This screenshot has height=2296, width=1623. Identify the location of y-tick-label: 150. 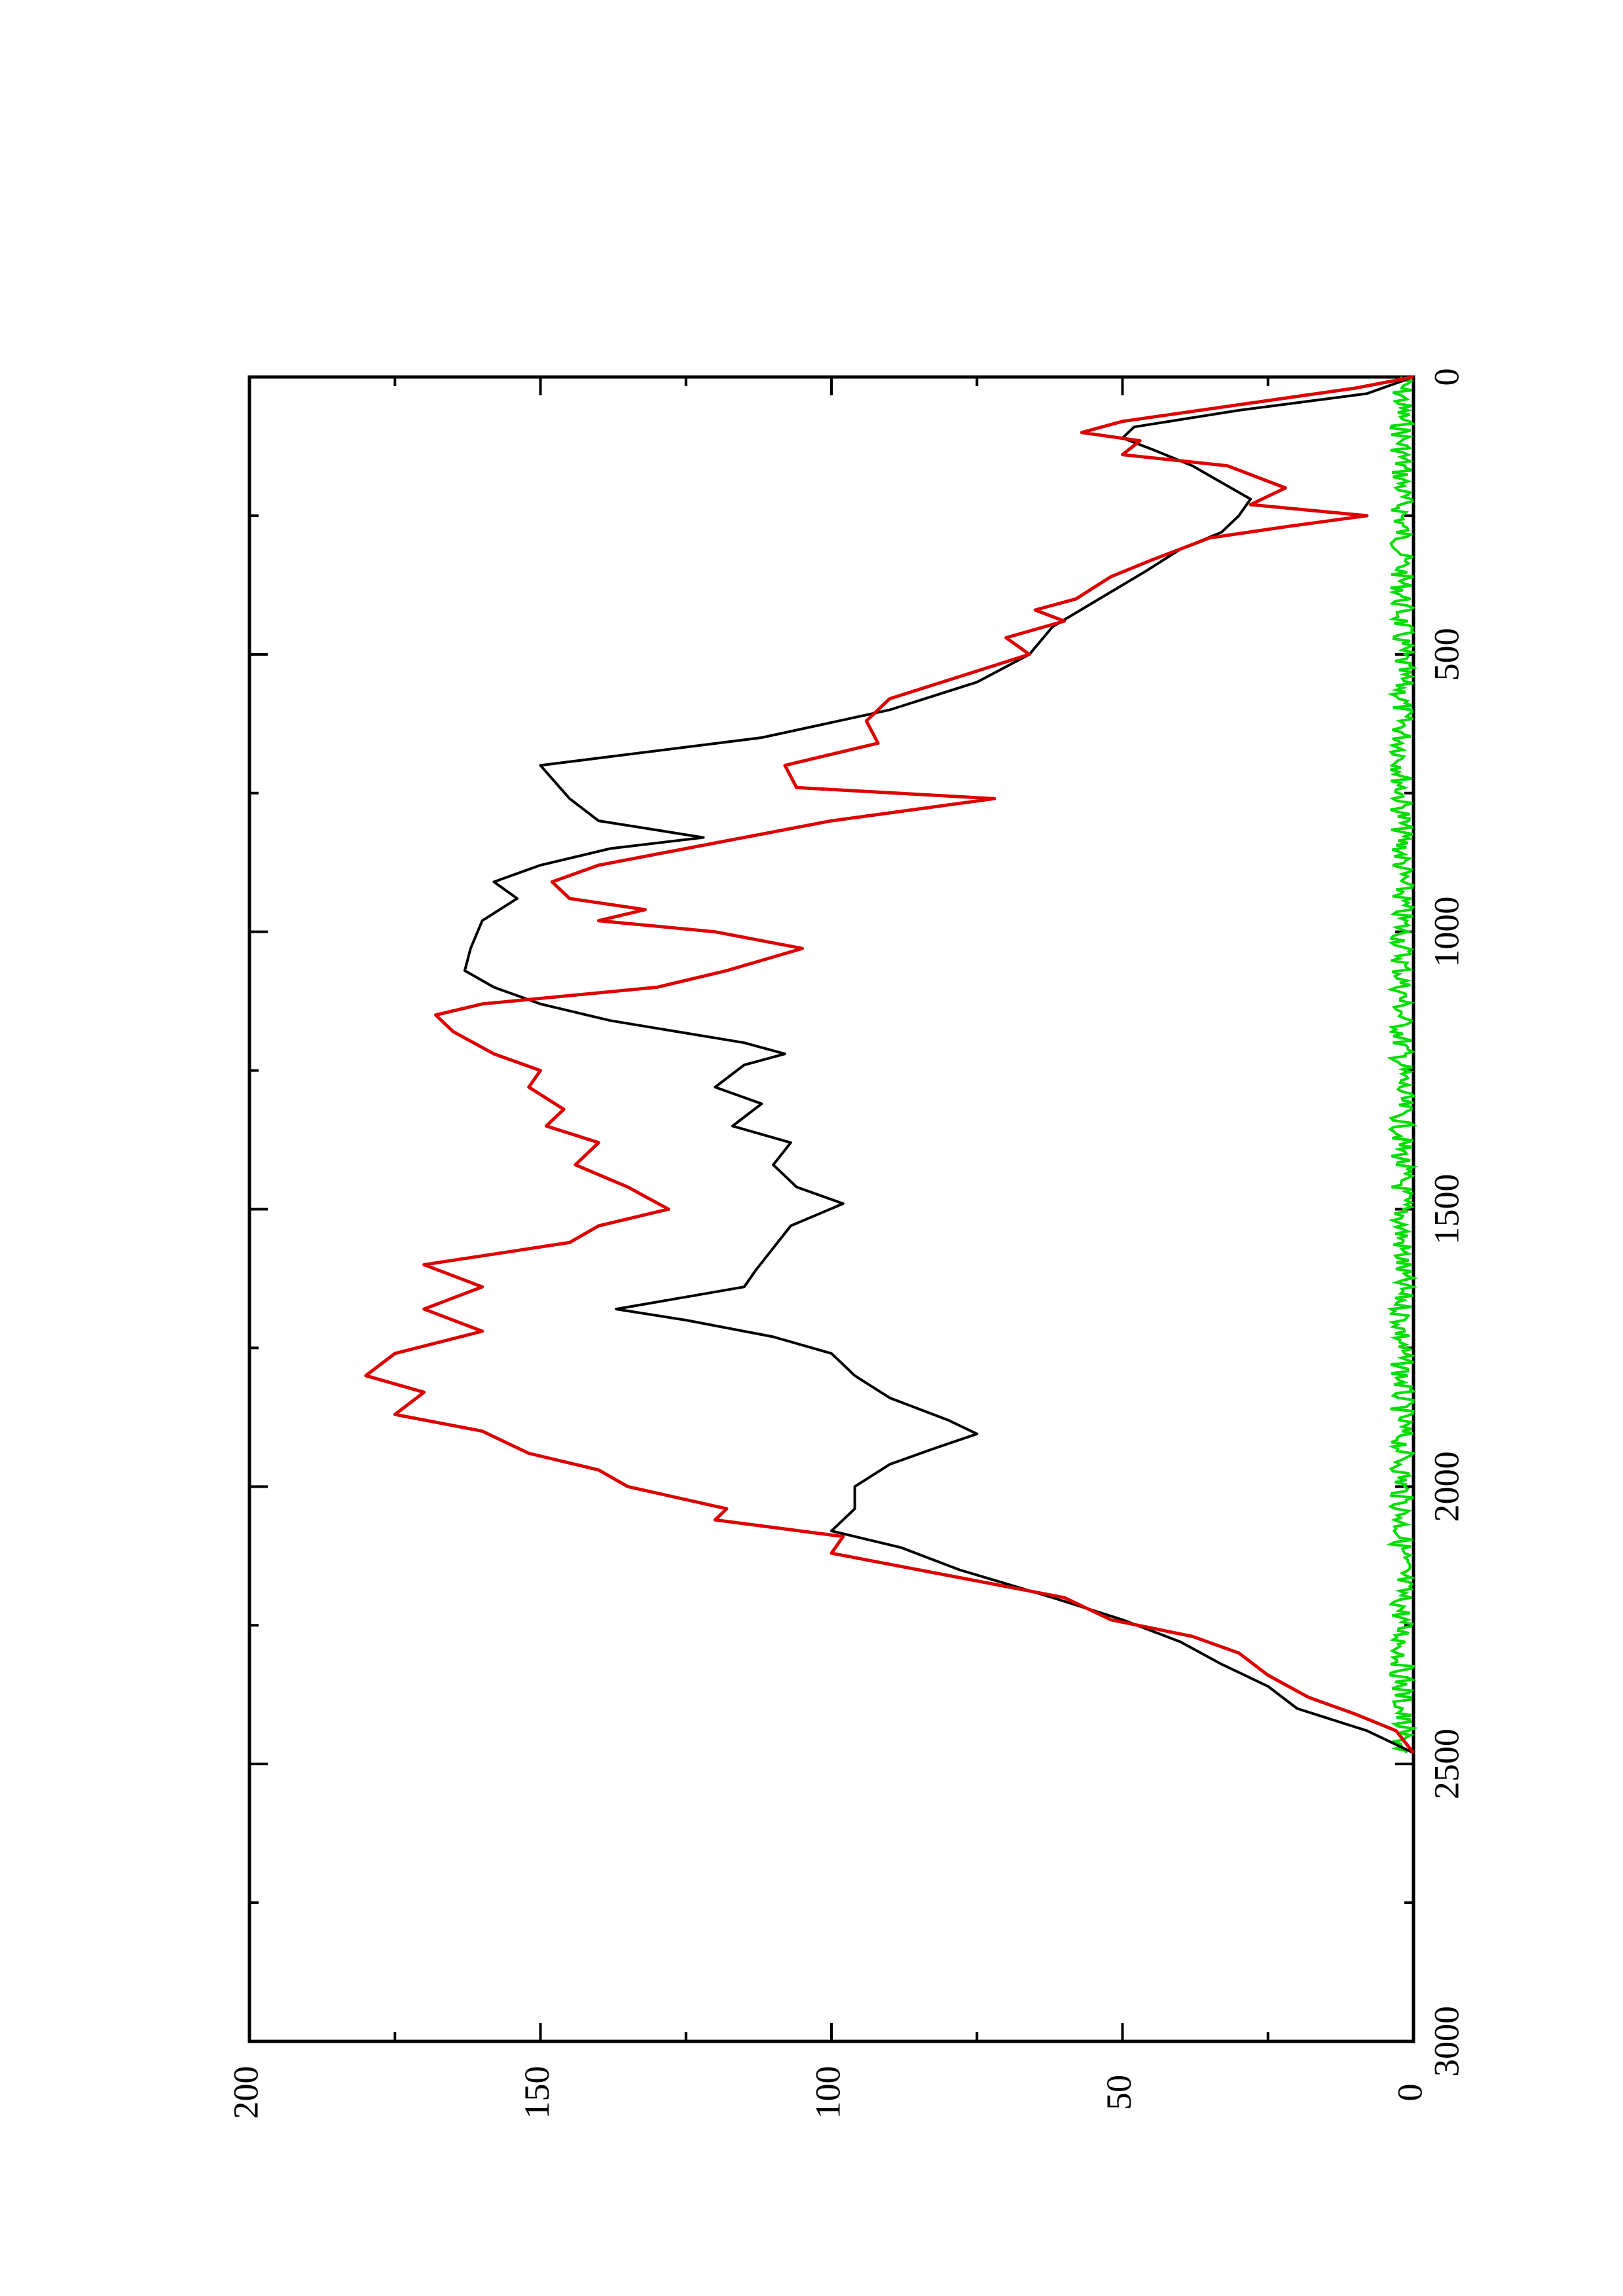
(536, 2092).